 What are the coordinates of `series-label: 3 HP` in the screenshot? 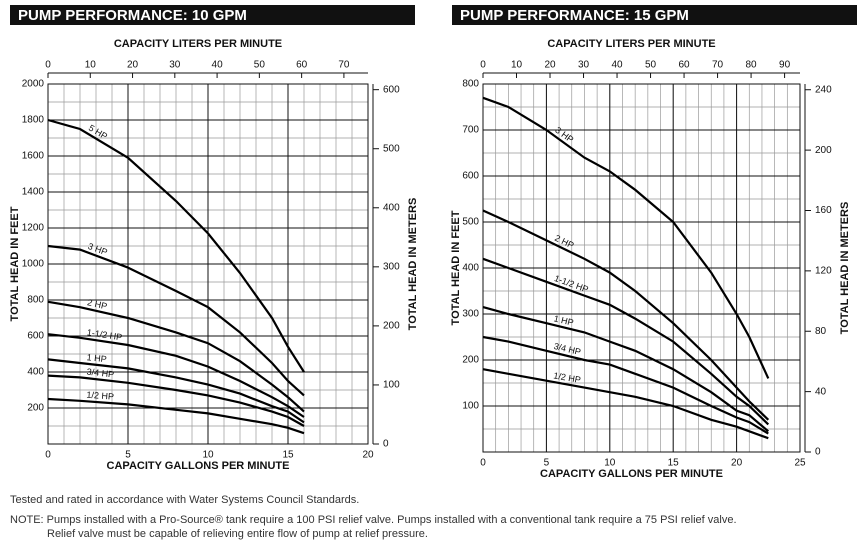 It's located at (98, 249).